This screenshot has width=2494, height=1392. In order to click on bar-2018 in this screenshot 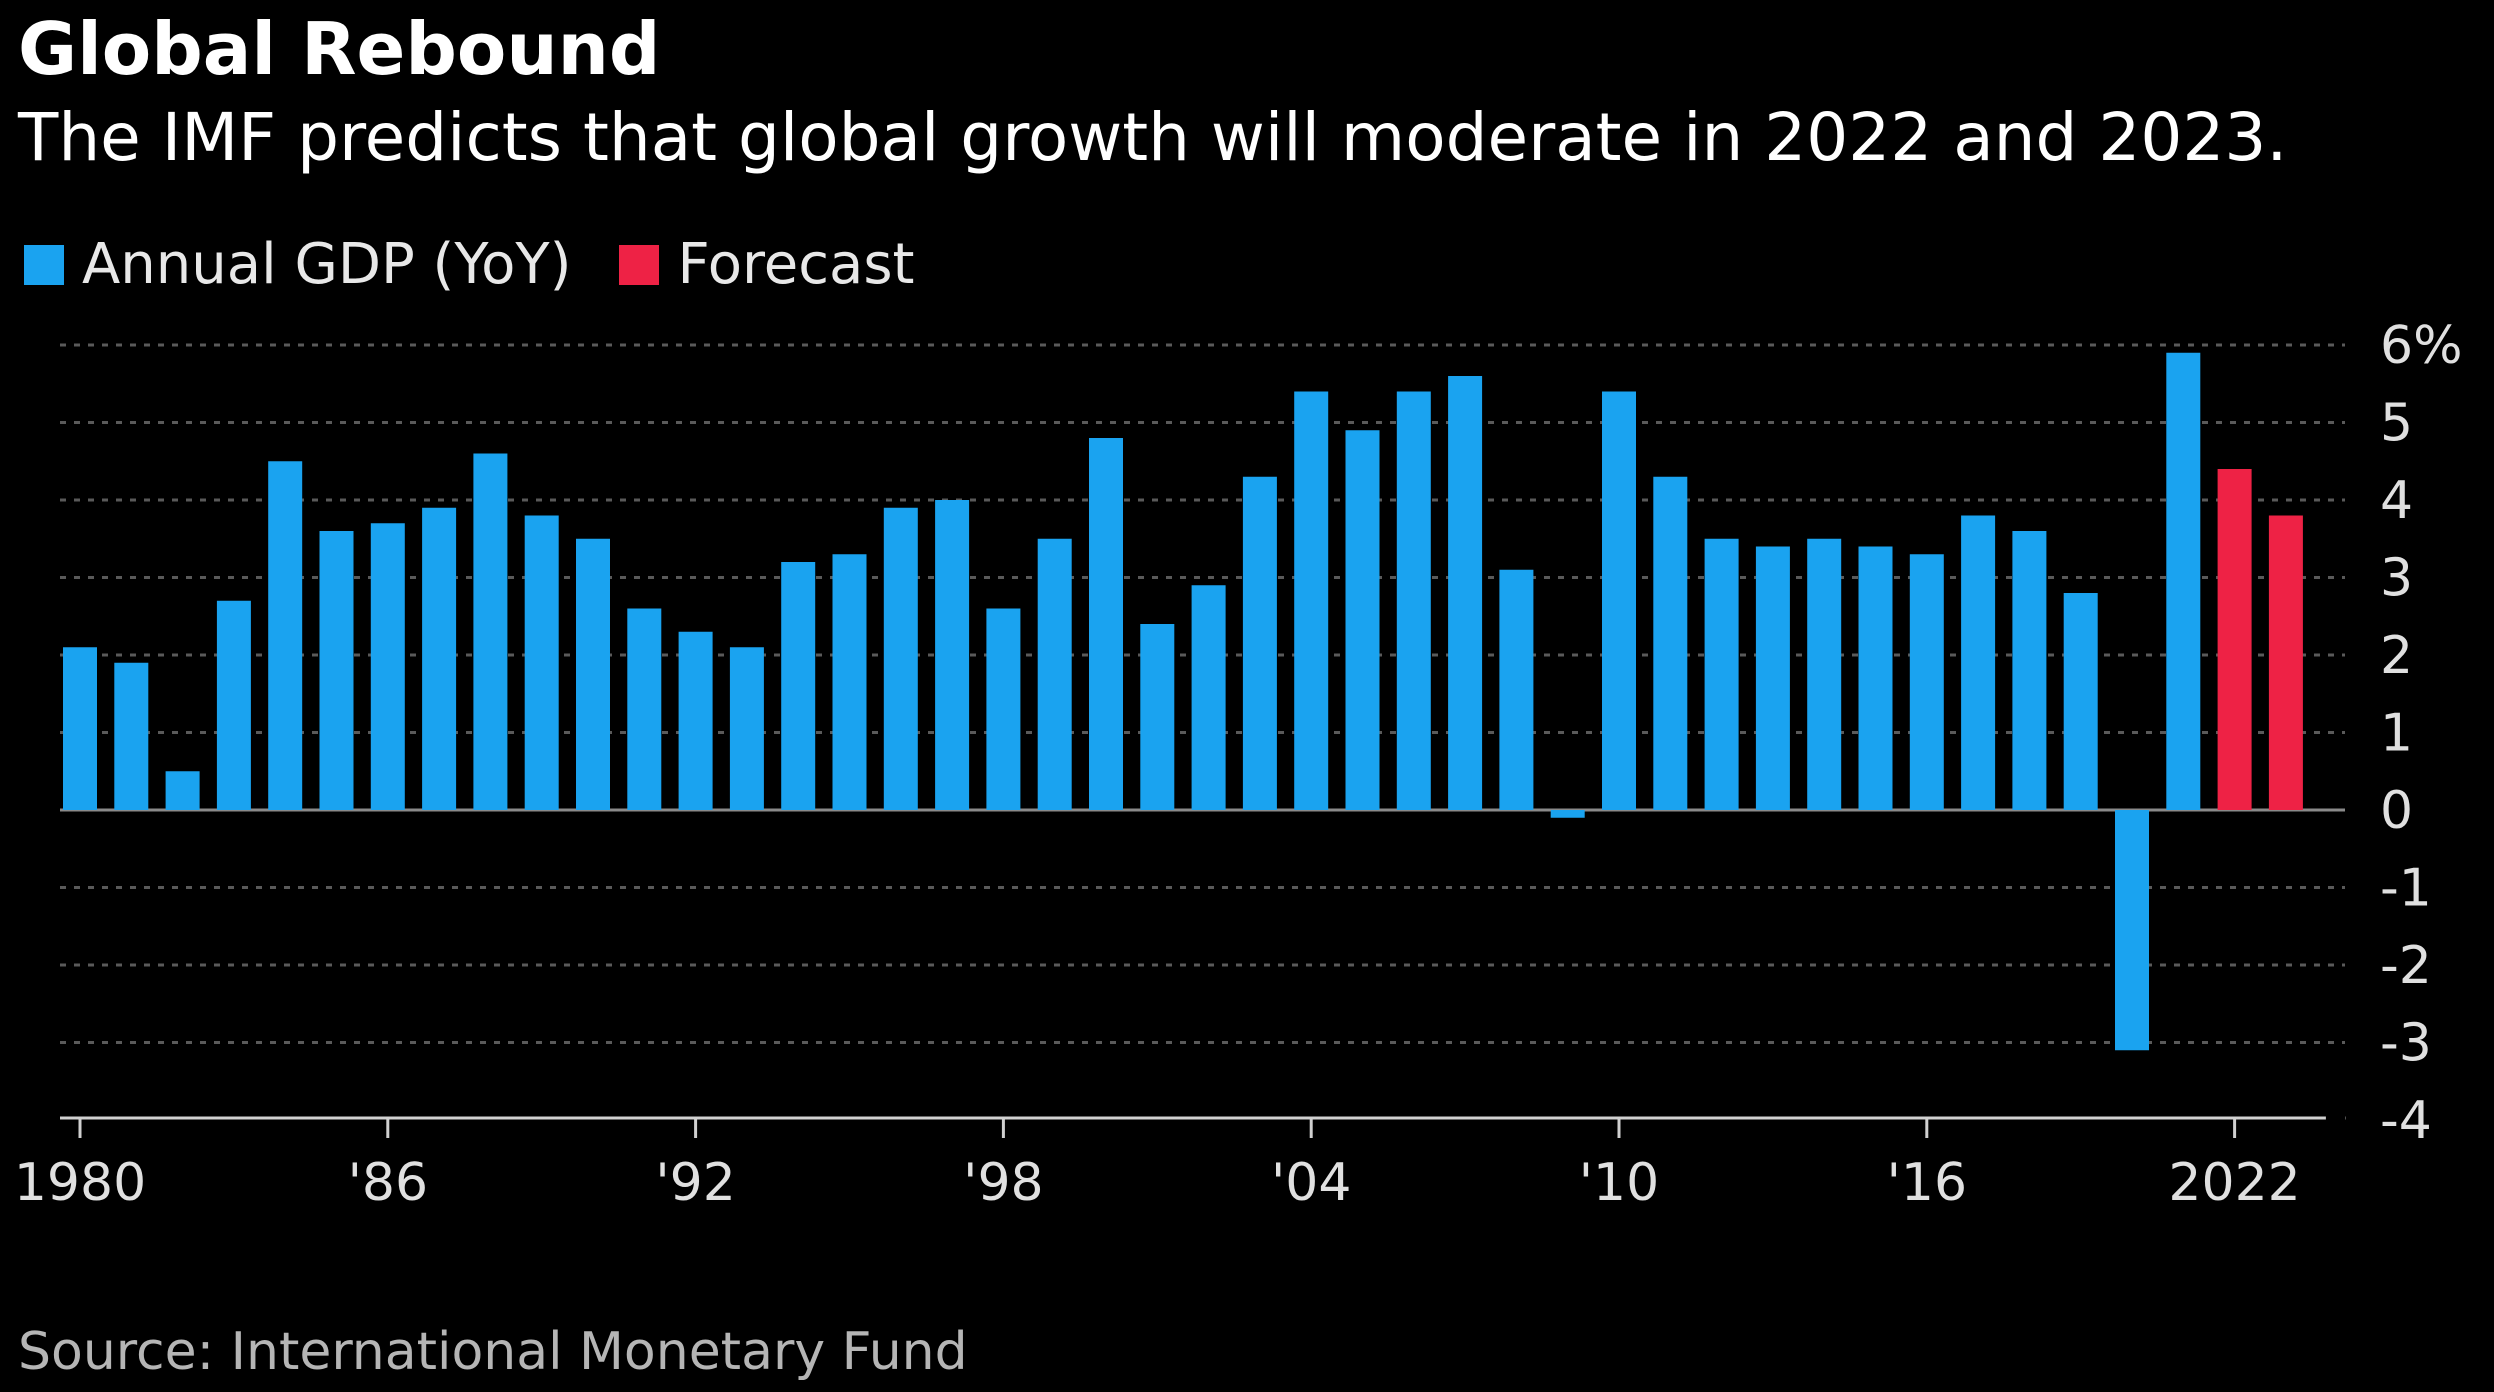, I will do `click(2029, 670)`.